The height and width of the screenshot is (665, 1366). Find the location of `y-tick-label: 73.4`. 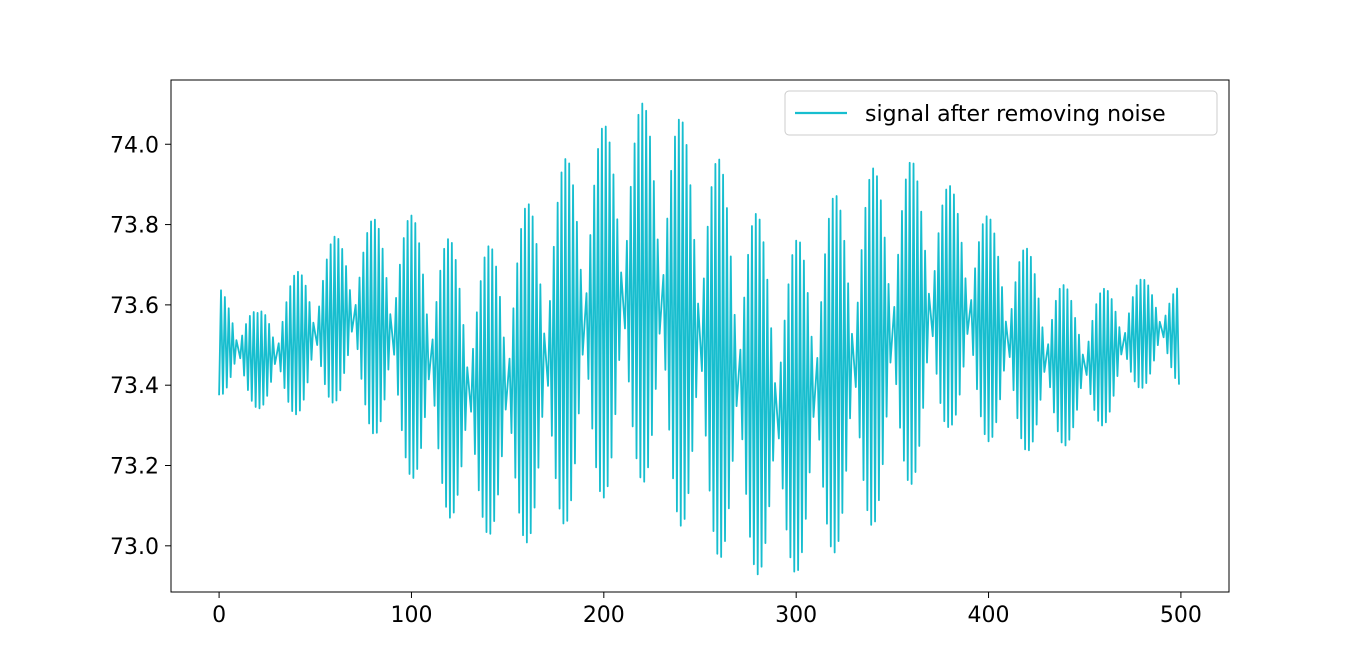

y-tick-label: 73.4 is located at coordinates (134, 386).